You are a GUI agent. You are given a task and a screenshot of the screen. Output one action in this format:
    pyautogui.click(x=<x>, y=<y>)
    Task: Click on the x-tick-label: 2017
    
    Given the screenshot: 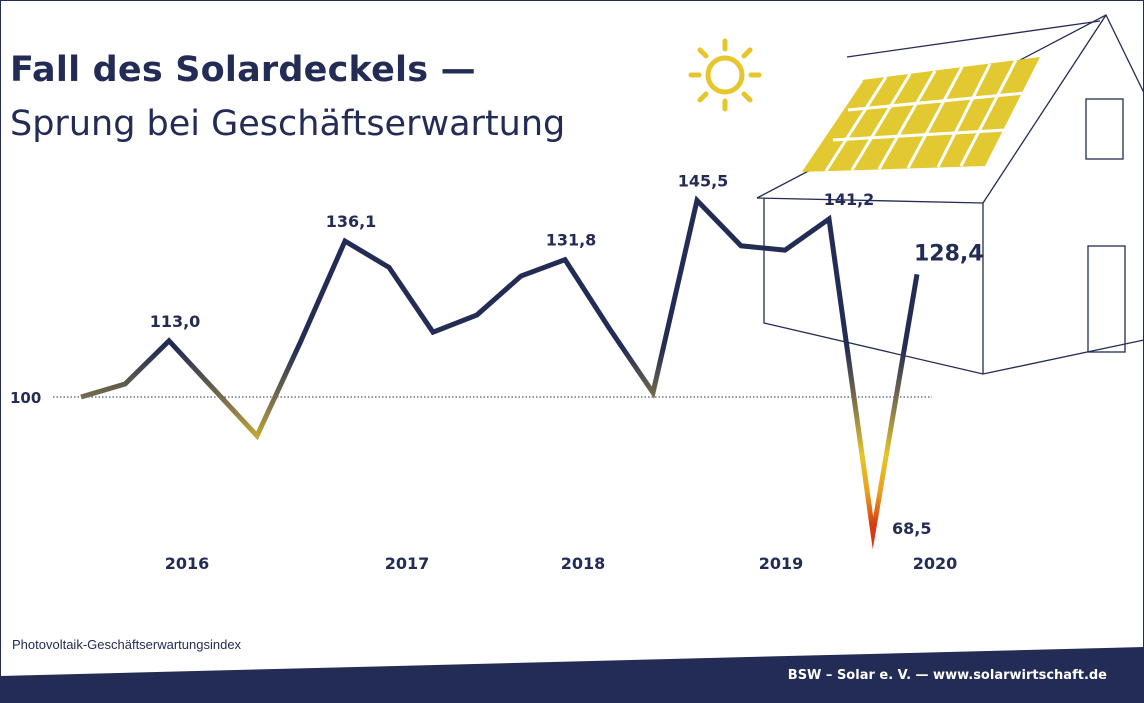 What is the action you would take?
    pyautogui.click(x=407, y=563)
    